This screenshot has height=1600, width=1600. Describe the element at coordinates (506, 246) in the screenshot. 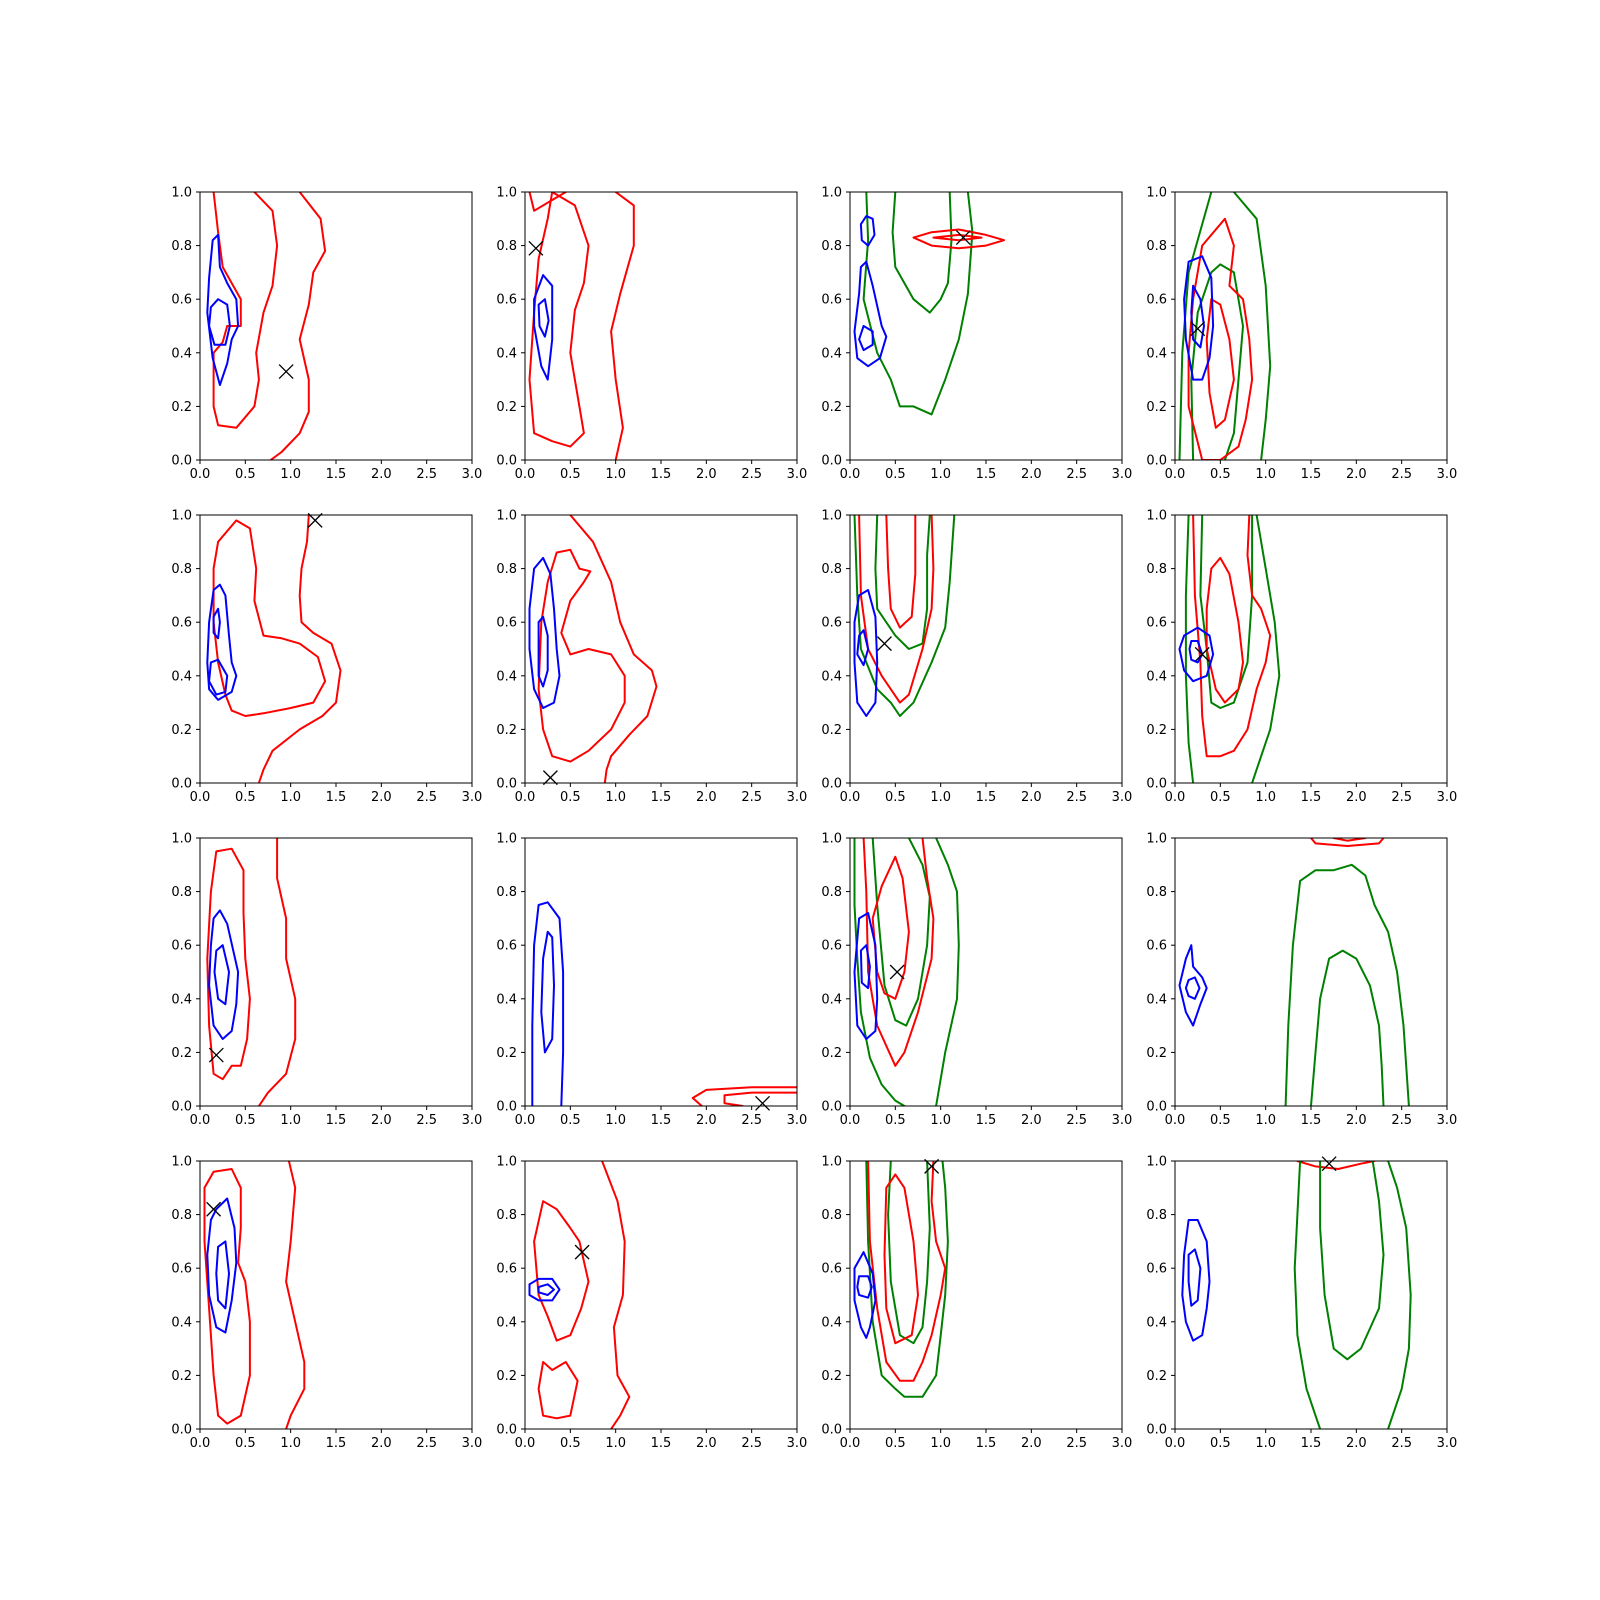

I see `y-tick-label: 0.8` at that location.